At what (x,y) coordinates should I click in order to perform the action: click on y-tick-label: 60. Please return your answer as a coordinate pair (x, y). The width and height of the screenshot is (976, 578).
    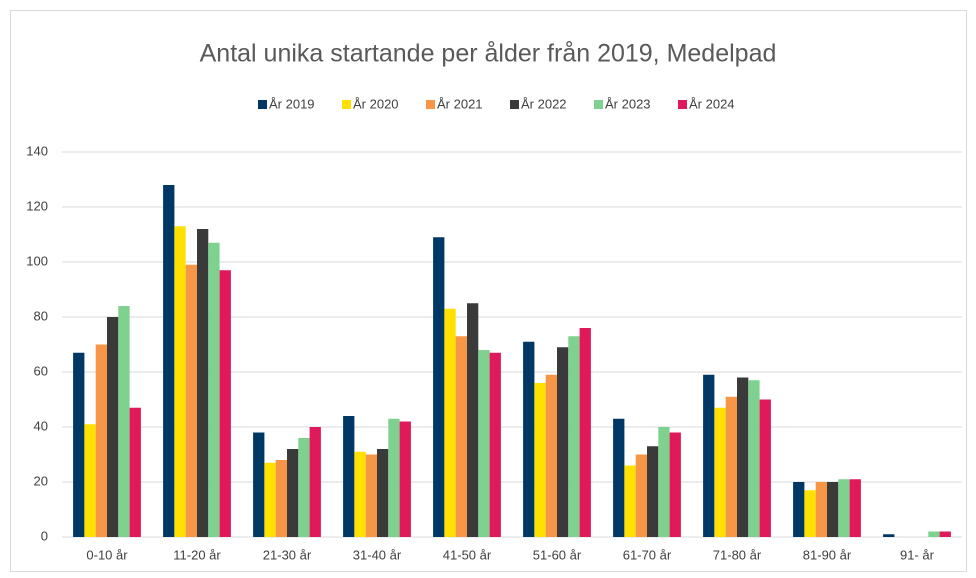
    Looking at the image, I should click on (41, 370).